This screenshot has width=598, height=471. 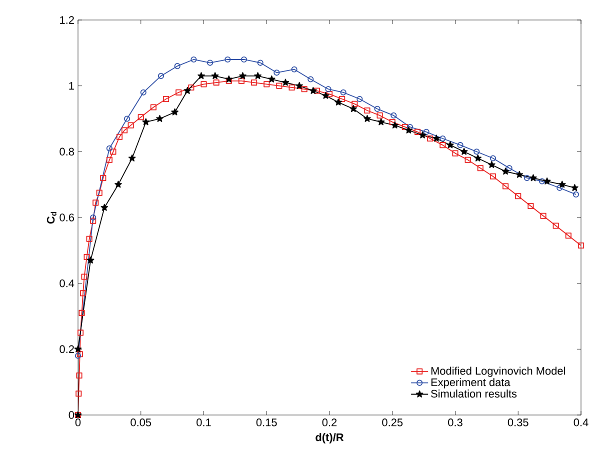 What do you see at coordinates (51, 218) in the screenshot?
I see `y-axis-title: C$_{d}$` at bounding box center [51, 218].